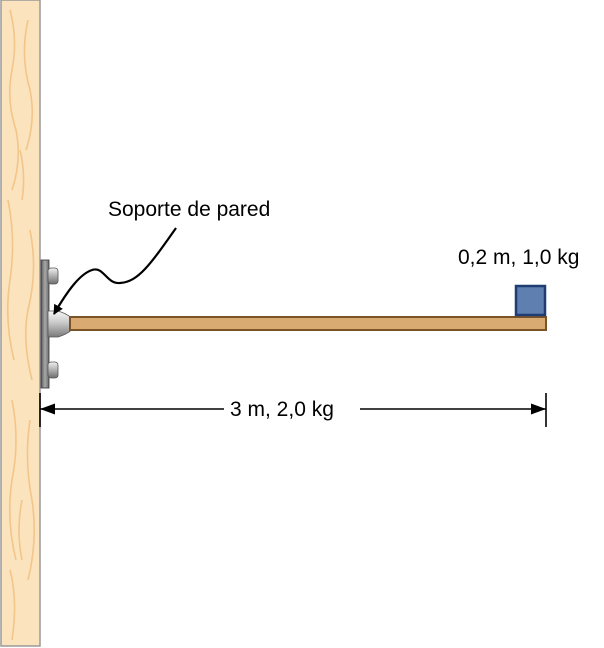  Describe the element at coordinates (115, 271) in the screenshot. I see `bracket-leader-line` at that location.